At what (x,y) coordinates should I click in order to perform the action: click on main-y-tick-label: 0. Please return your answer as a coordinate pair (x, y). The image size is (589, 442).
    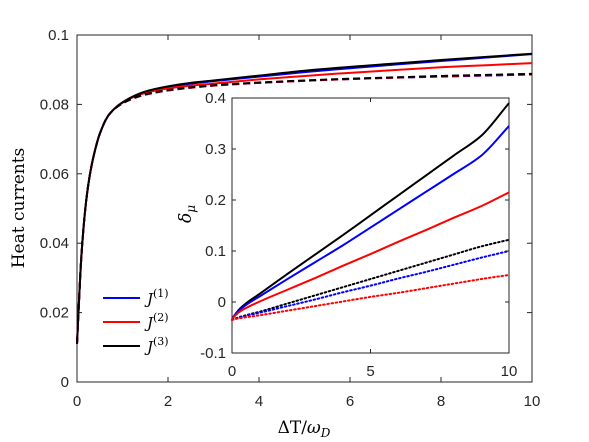
    Looking at the image, I should click on (65, 382).